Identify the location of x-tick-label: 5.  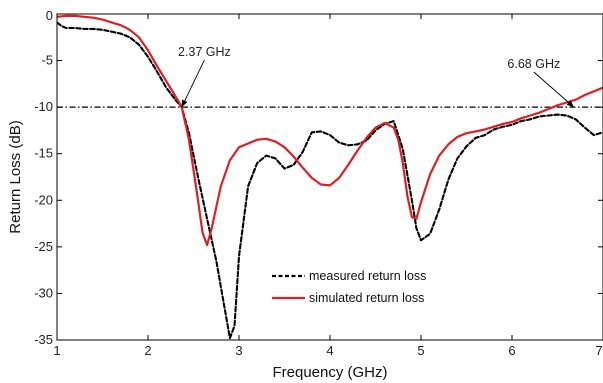
(420, 350).